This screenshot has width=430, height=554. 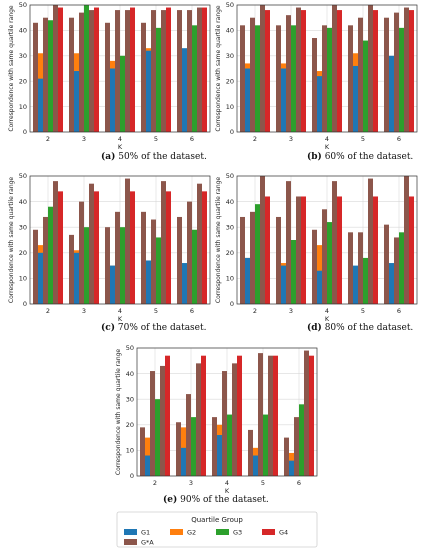 What do you see at coordinates (216, 500) in the screenshot?
I see `caption-e: (e) 90% of the dataset.` at bounding box center [216, 500].